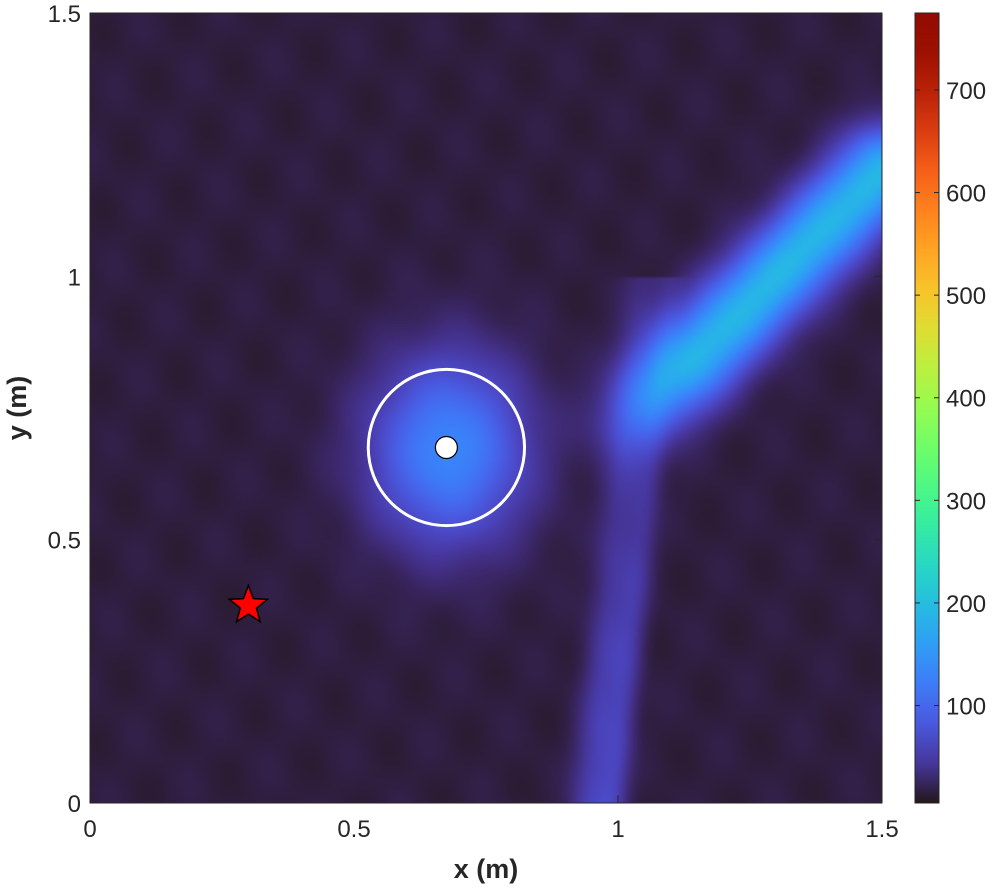 The height and width of the screenshot is (887, 996). I want to click on y-tick-label: 1.5, so click(64, 14).